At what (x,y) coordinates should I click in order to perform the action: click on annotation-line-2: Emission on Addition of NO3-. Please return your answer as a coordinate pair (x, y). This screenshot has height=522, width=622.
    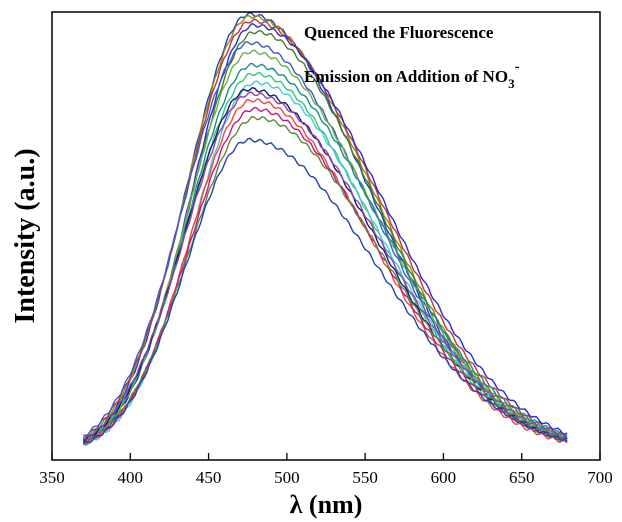
    Looking at the image, I should click on (412, 75).